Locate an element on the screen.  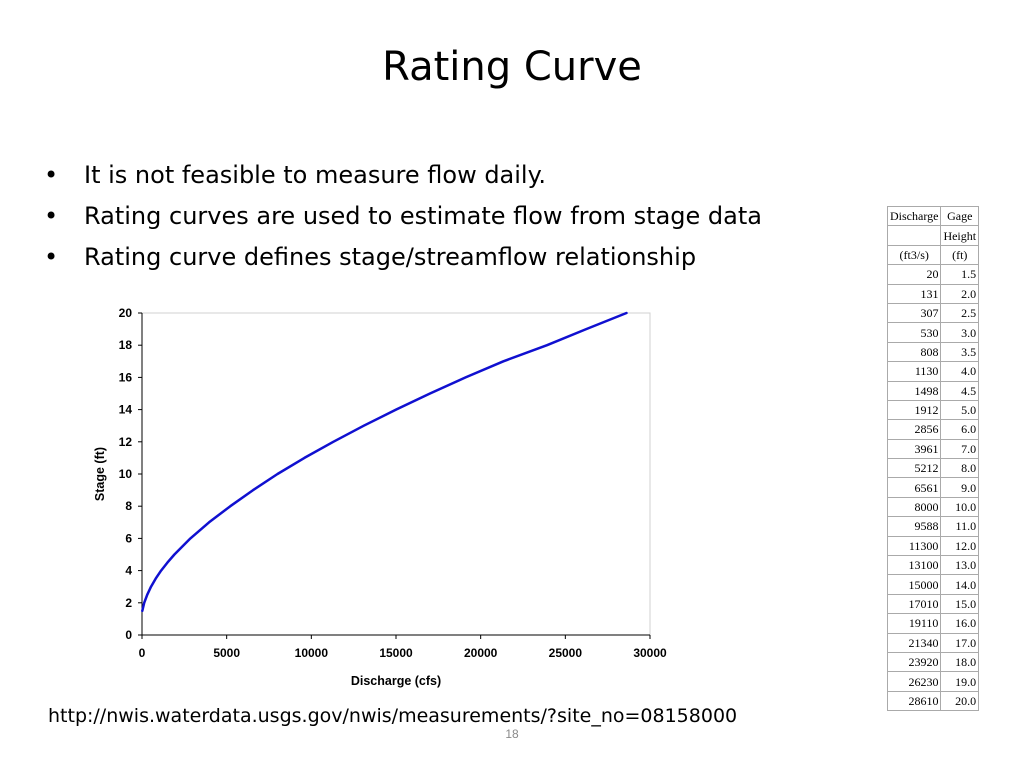
gage-height-cell: 16.0 is located at coordinates (960, 623).